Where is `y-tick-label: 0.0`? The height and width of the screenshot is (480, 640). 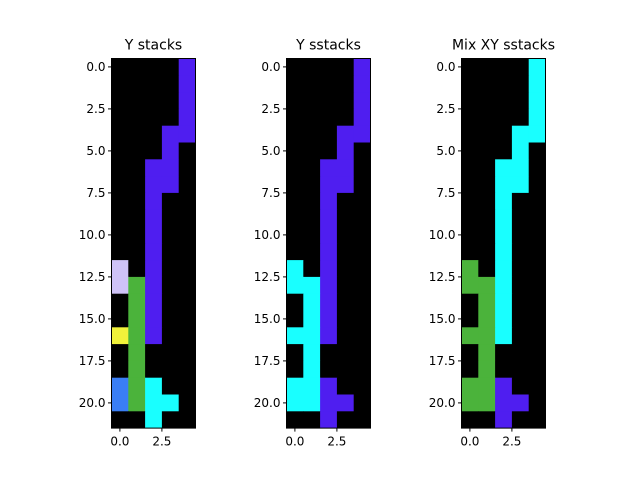 y-tick-label: 0.0 is located at coordinates (270, 67).